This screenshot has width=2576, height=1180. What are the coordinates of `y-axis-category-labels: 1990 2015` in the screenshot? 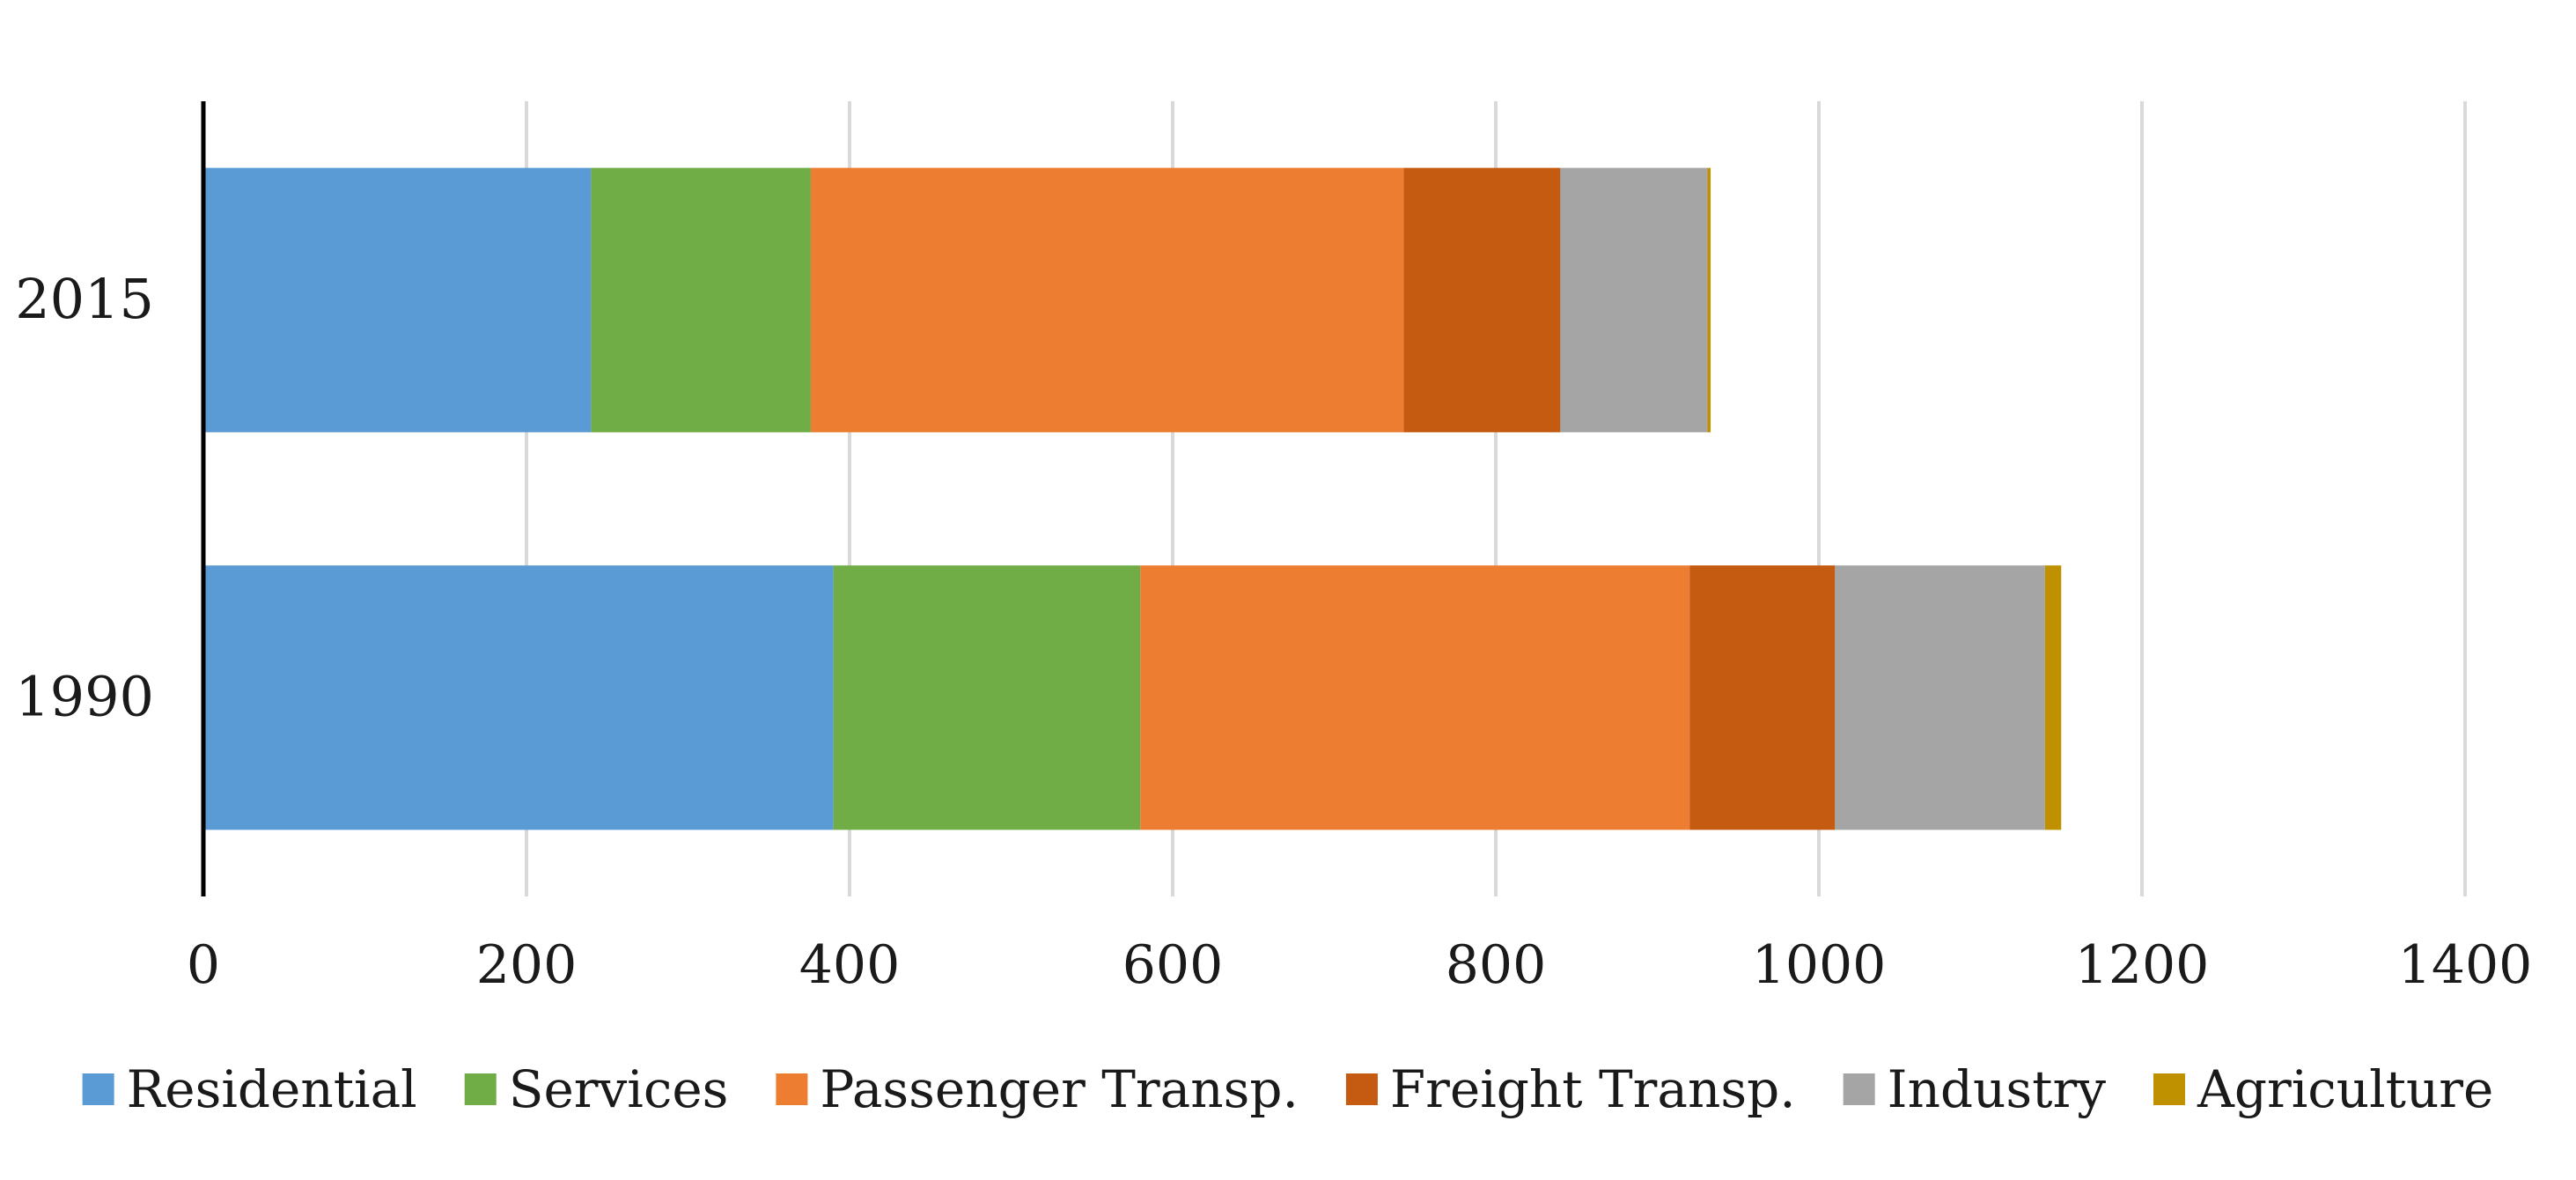 It's located at (84, 498).